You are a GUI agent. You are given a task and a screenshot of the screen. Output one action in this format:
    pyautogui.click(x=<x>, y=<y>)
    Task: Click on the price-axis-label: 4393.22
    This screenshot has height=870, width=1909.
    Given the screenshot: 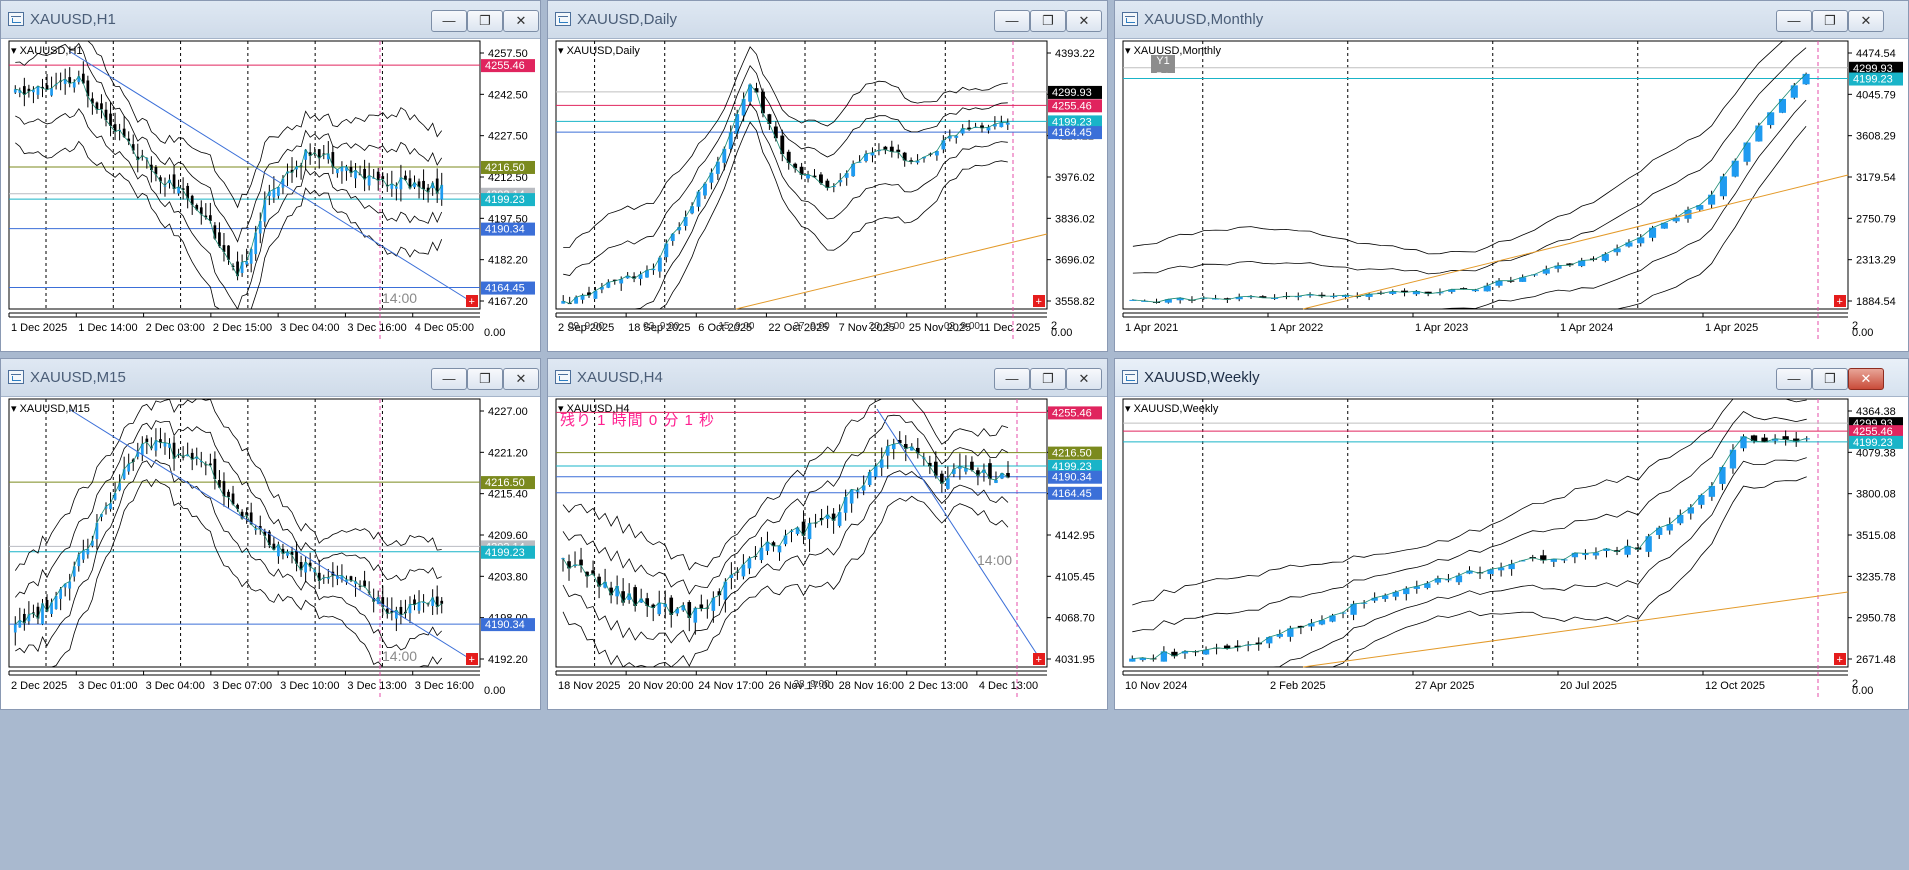 What is the action you would take?
    pyautogui.click(x=1075, y=54)
    